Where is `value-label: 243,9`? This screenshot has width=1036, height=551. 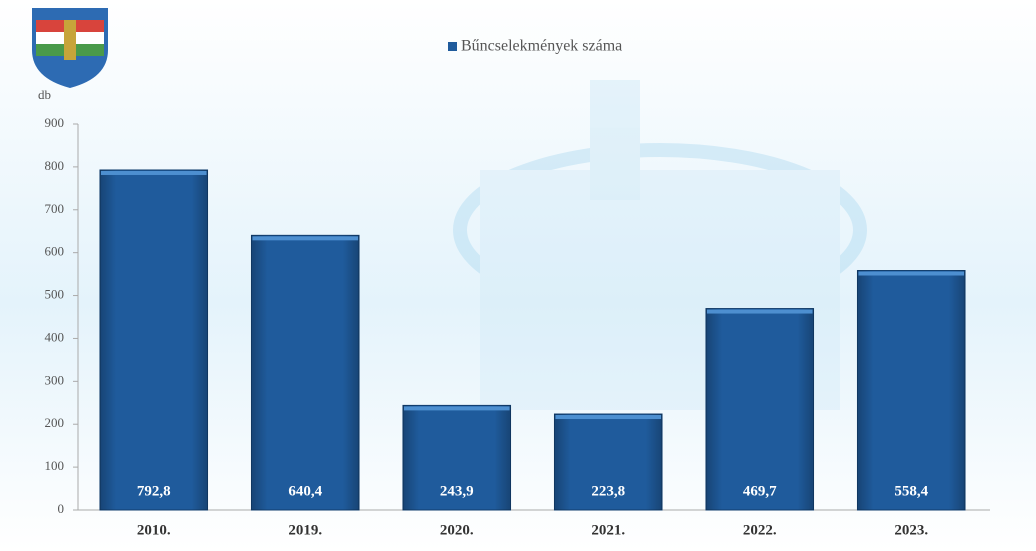 value-label: 243,9 is located at coordinates (457, 491).